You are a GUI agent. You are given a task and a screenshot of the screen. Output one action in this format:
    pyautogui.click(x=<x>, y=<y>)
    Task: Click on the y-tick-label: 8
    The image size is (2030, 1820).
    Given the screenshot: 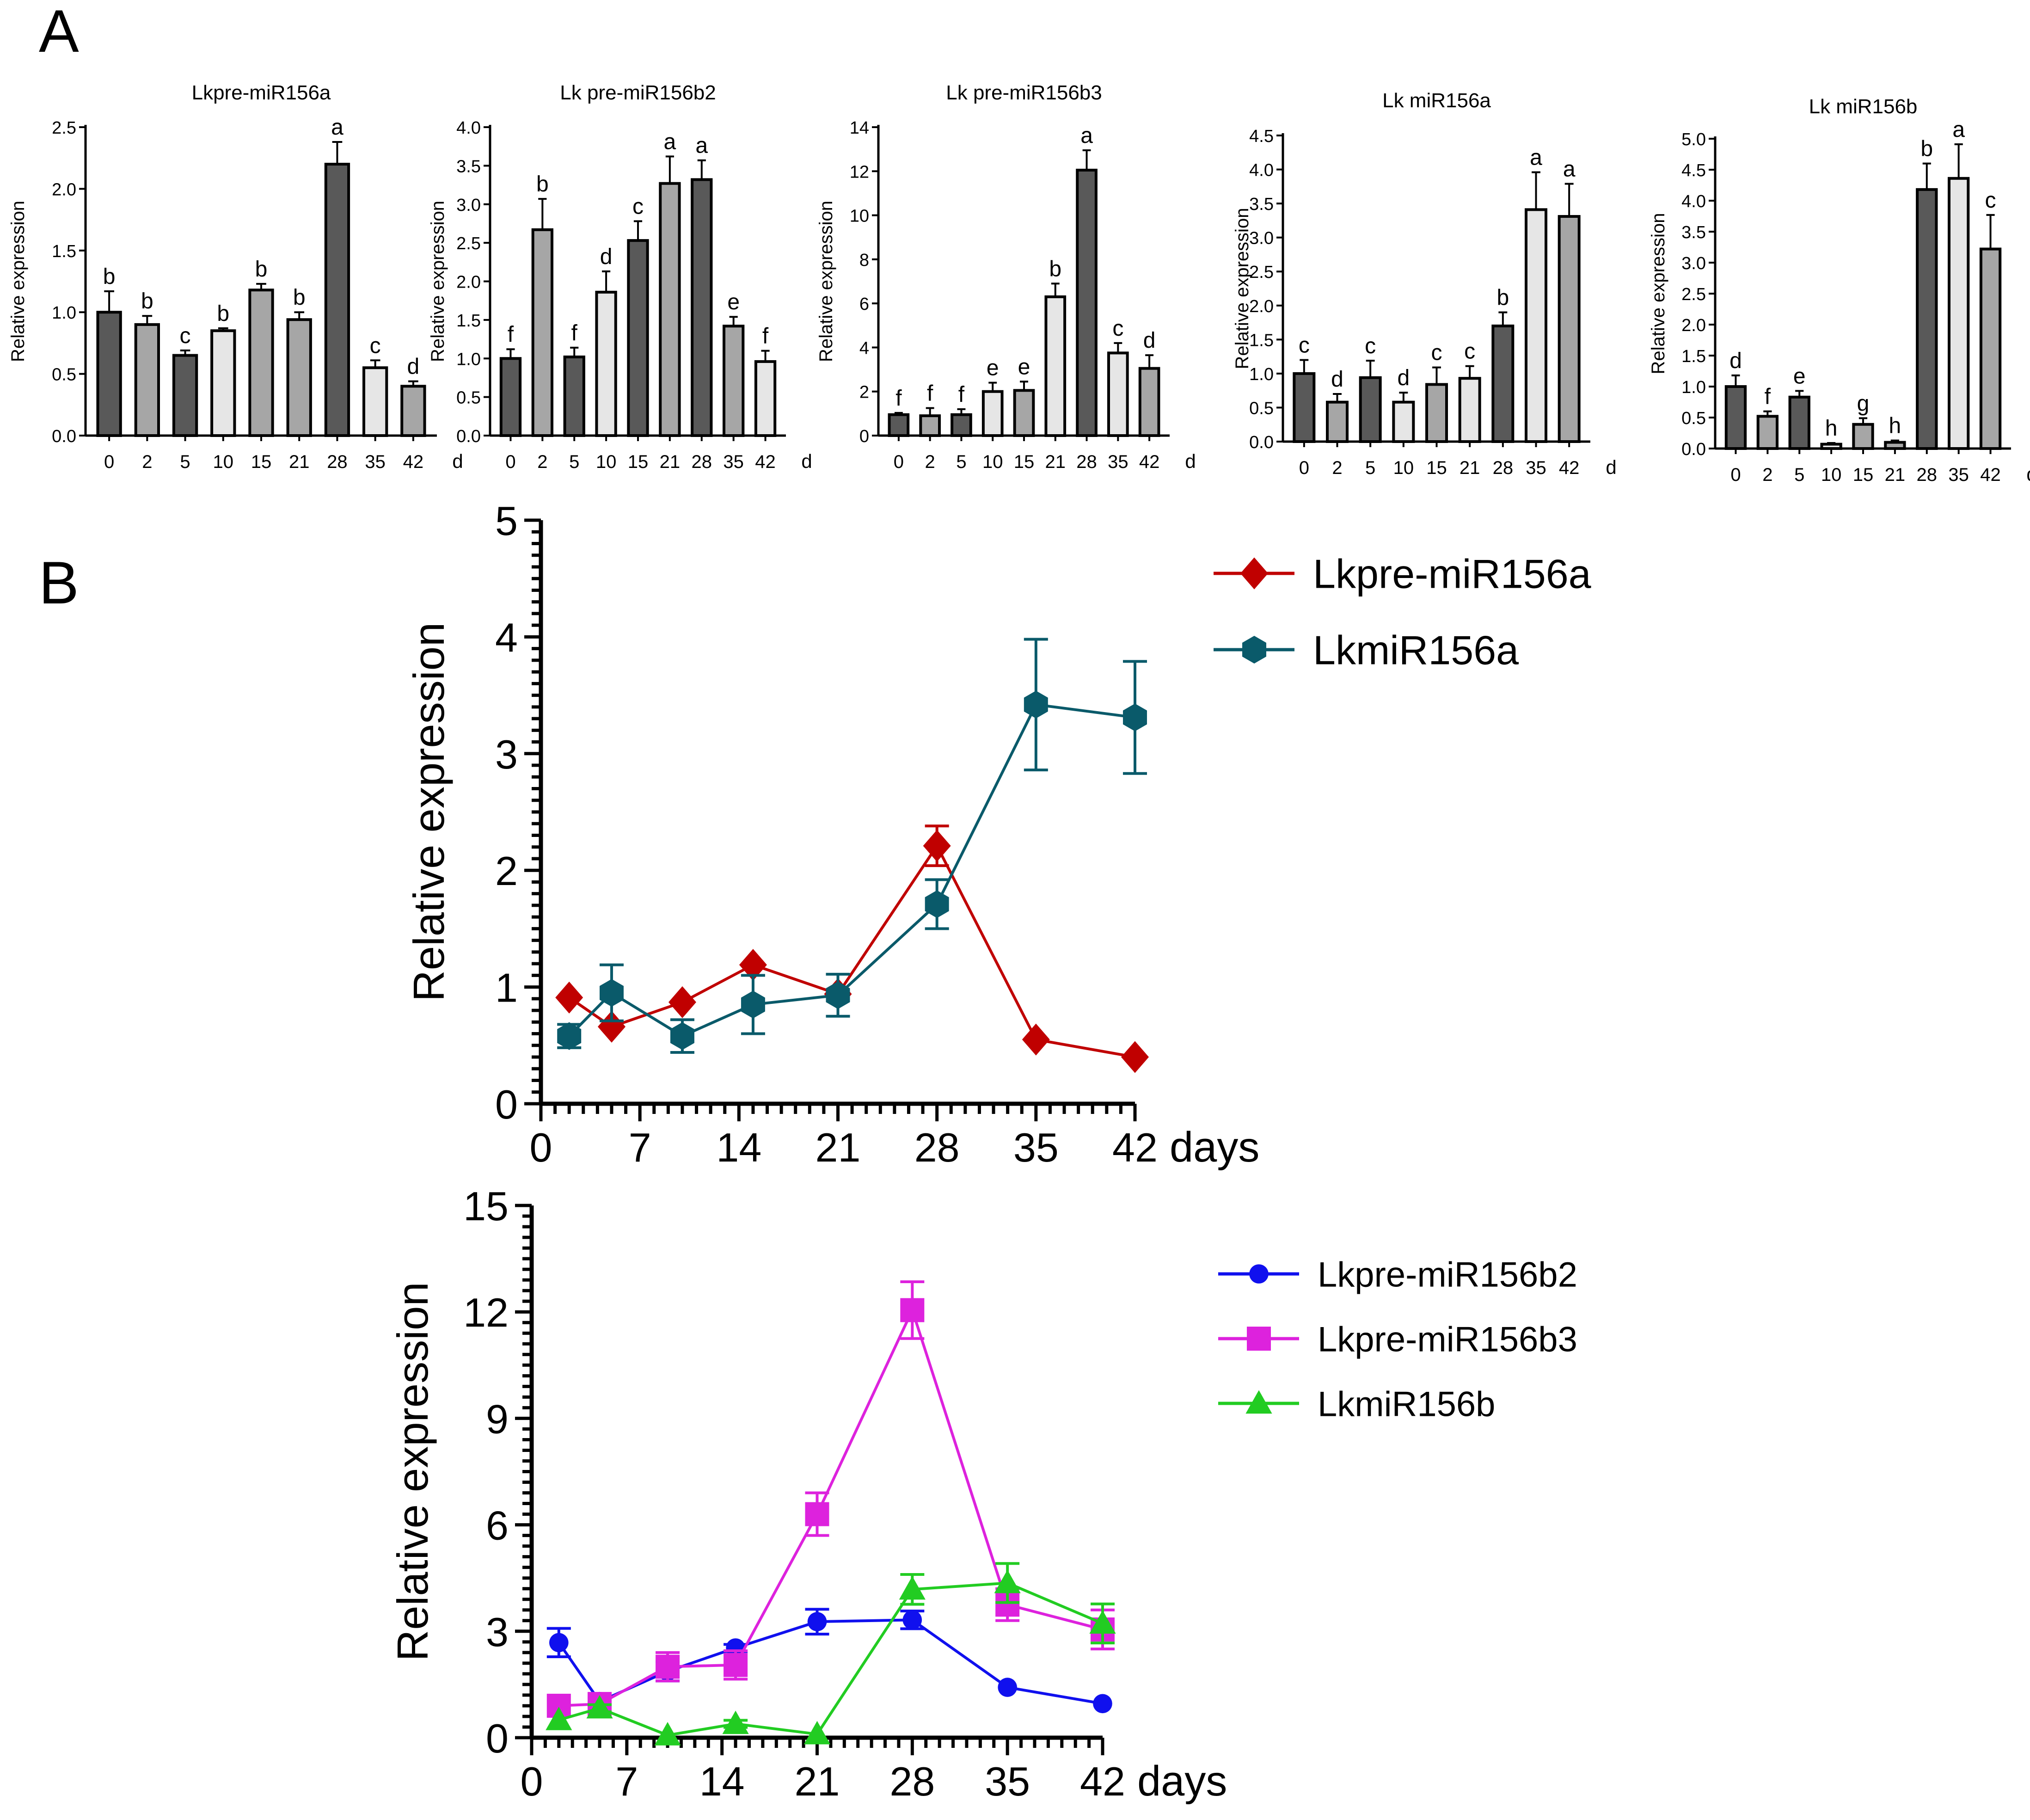 What is the action you would take?
    pyautogui.click(x=864, y=260)
    